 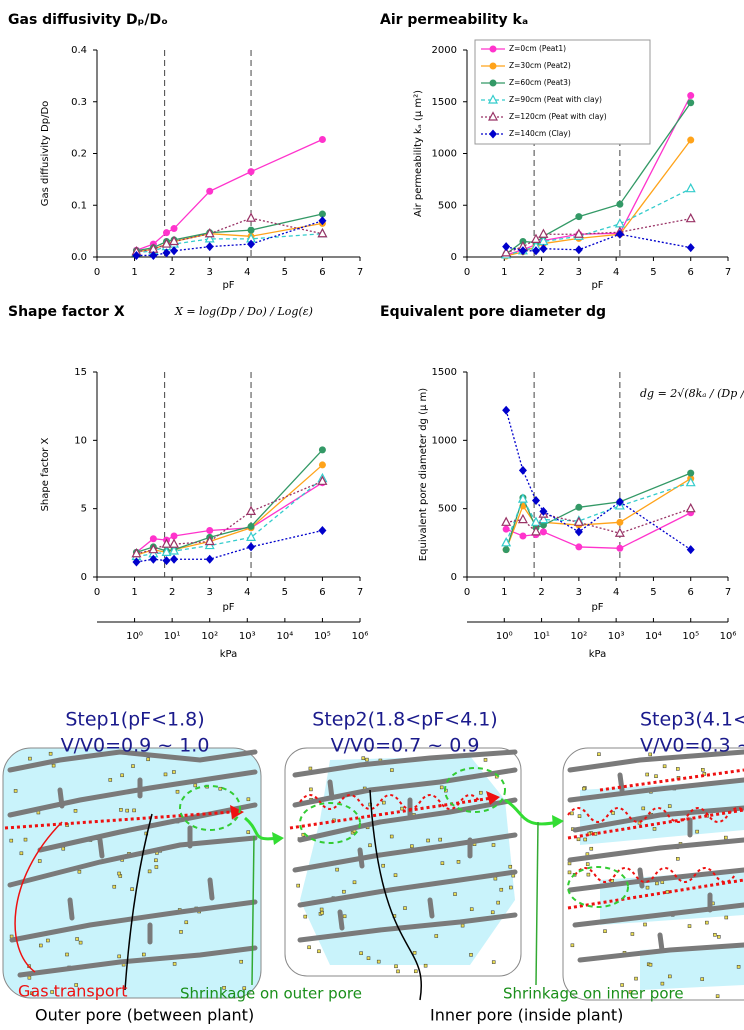 I want to click on step-arrow, so click(x=531, y=812).